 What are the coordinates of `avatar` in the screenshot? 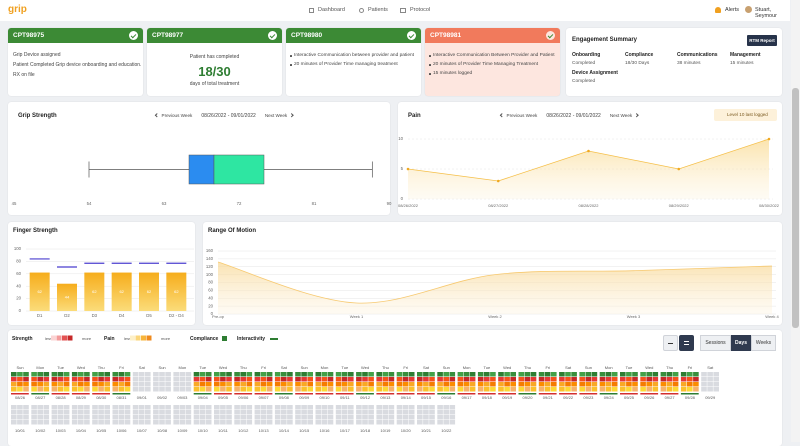 It's located at (748, 9).